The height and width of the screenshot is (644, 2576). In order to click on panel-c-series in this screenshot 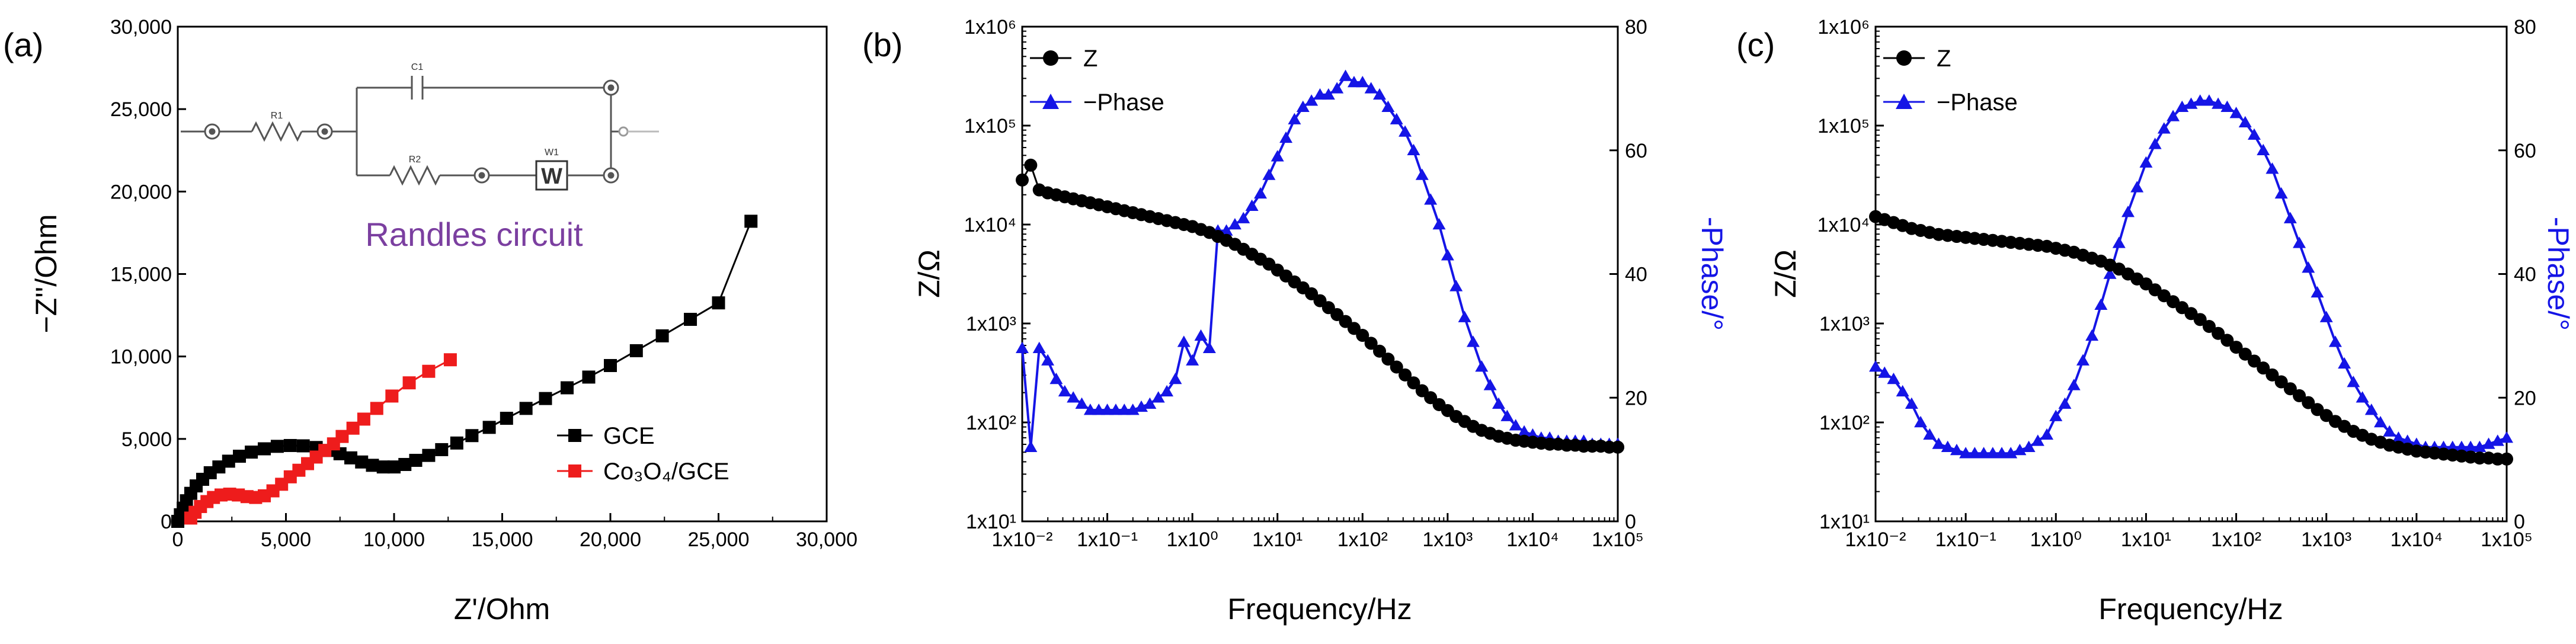, I will do `click(2191, 280)`.